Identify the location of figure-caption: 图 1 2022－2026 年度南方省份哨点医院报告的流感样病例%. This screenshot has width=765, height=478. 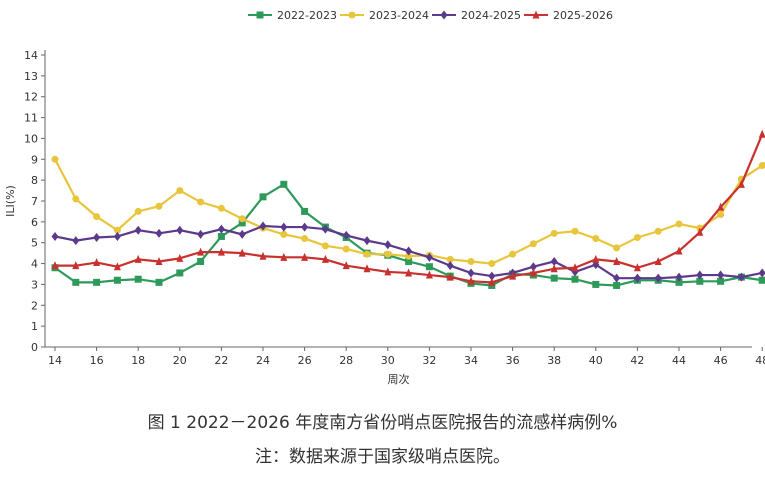
(382, 423).